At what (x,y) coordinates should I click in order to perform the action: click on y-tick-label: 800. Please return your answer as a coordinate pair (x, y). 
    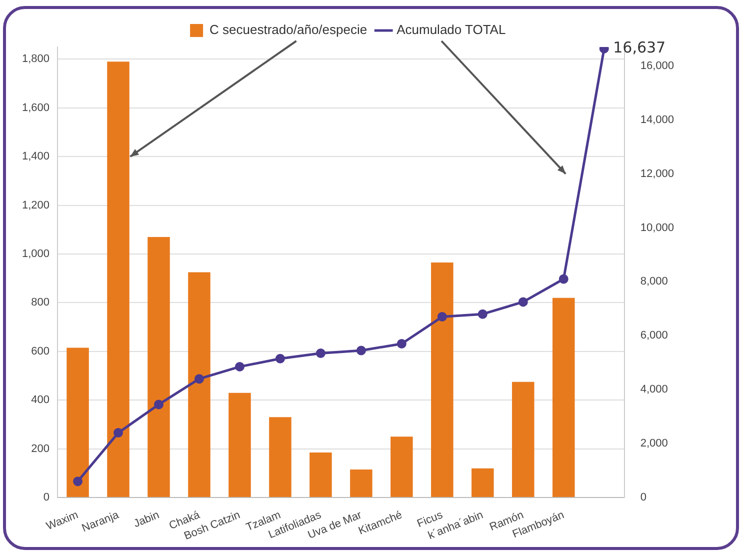
    Looking at the image, I should click on (40, 302).